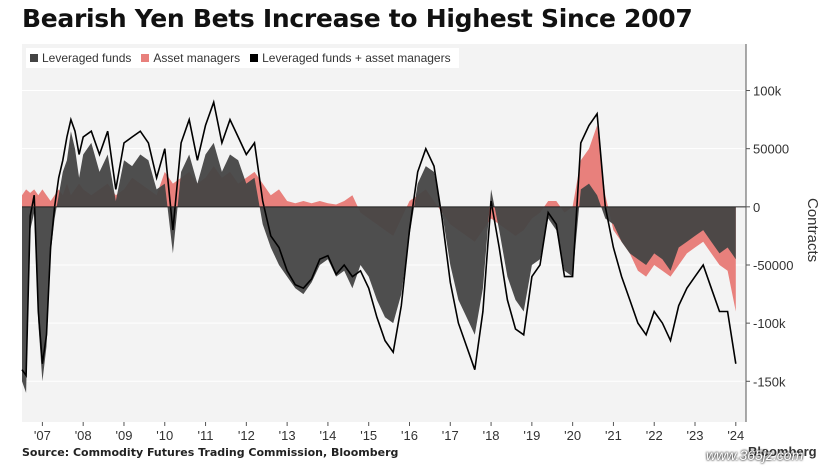 The width and height of the screenshot is (830, 470). What do you see at coordinates (654, 435) in the screenshot?
I see `x-tick-label-15: '22` at bounding box center [654, 435].